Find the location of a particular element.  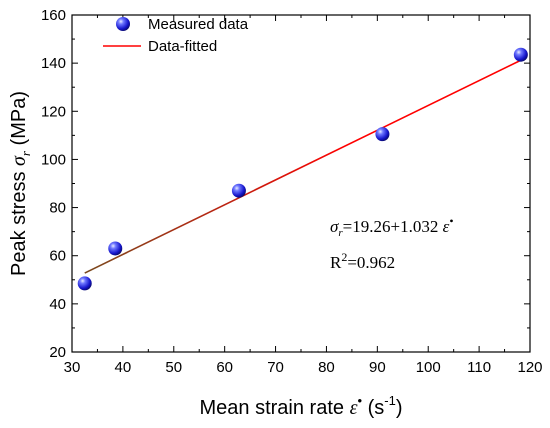

x-tick-label: 50 is located at coordinates (173, 367).